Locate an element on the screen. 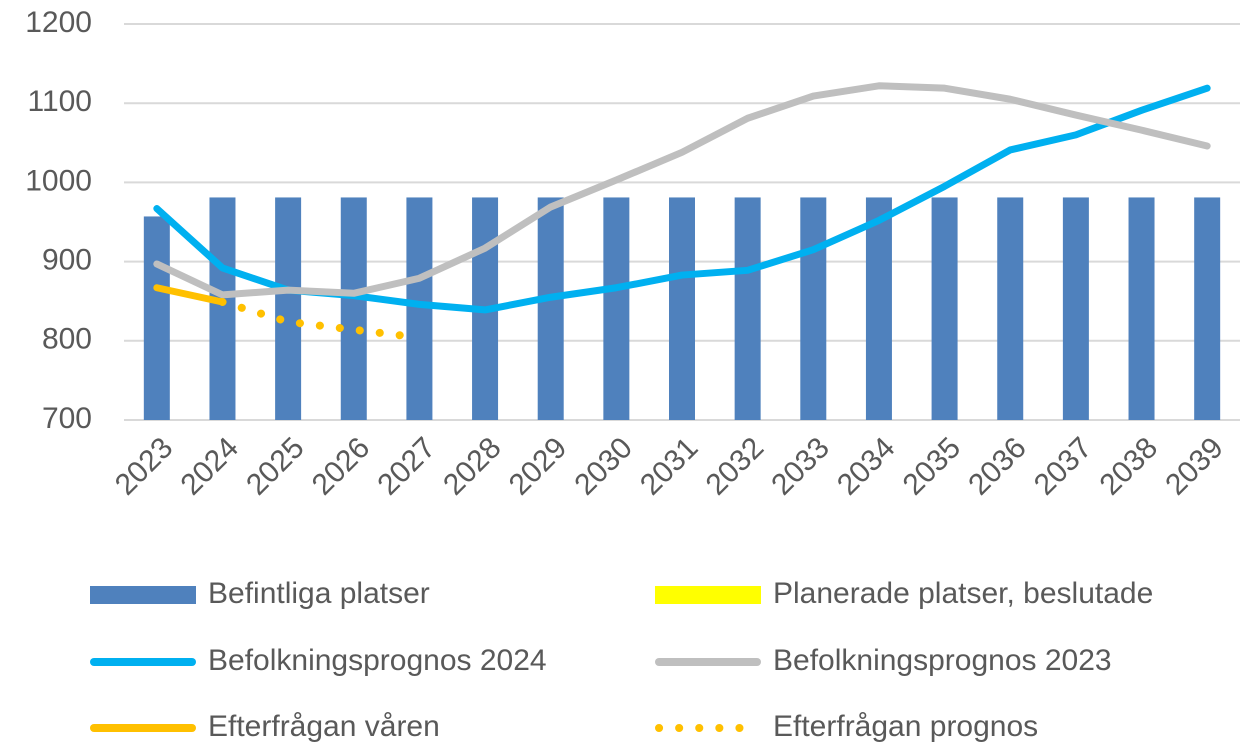 The height and width of the screenshot is (752, 1242). y-tick-label: 800 is located at coordinates (67, 339).